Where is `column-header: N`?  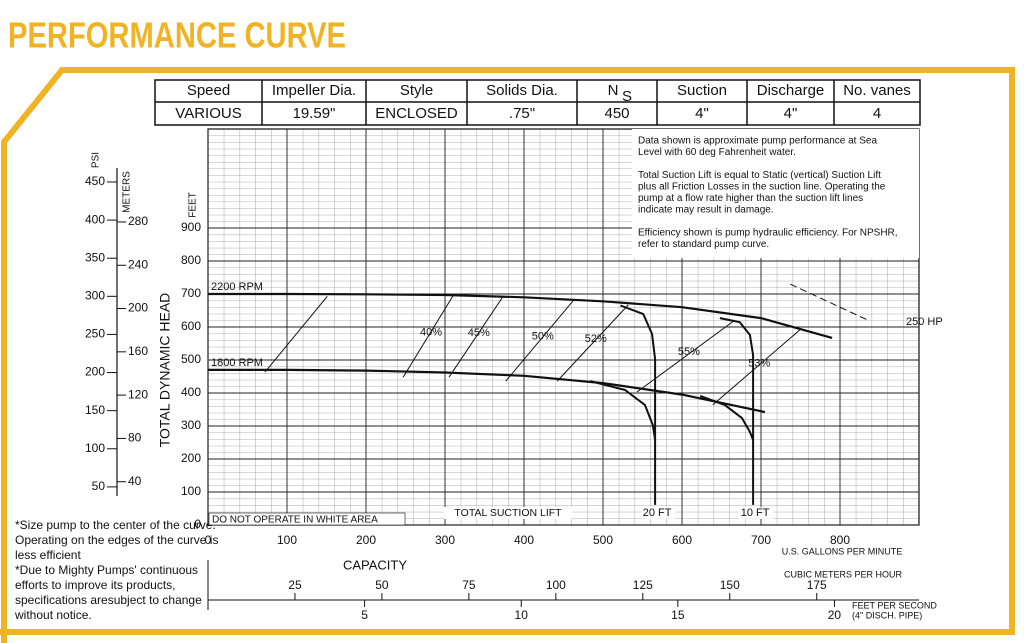 column-header: N is located at coordinates (613, 90).